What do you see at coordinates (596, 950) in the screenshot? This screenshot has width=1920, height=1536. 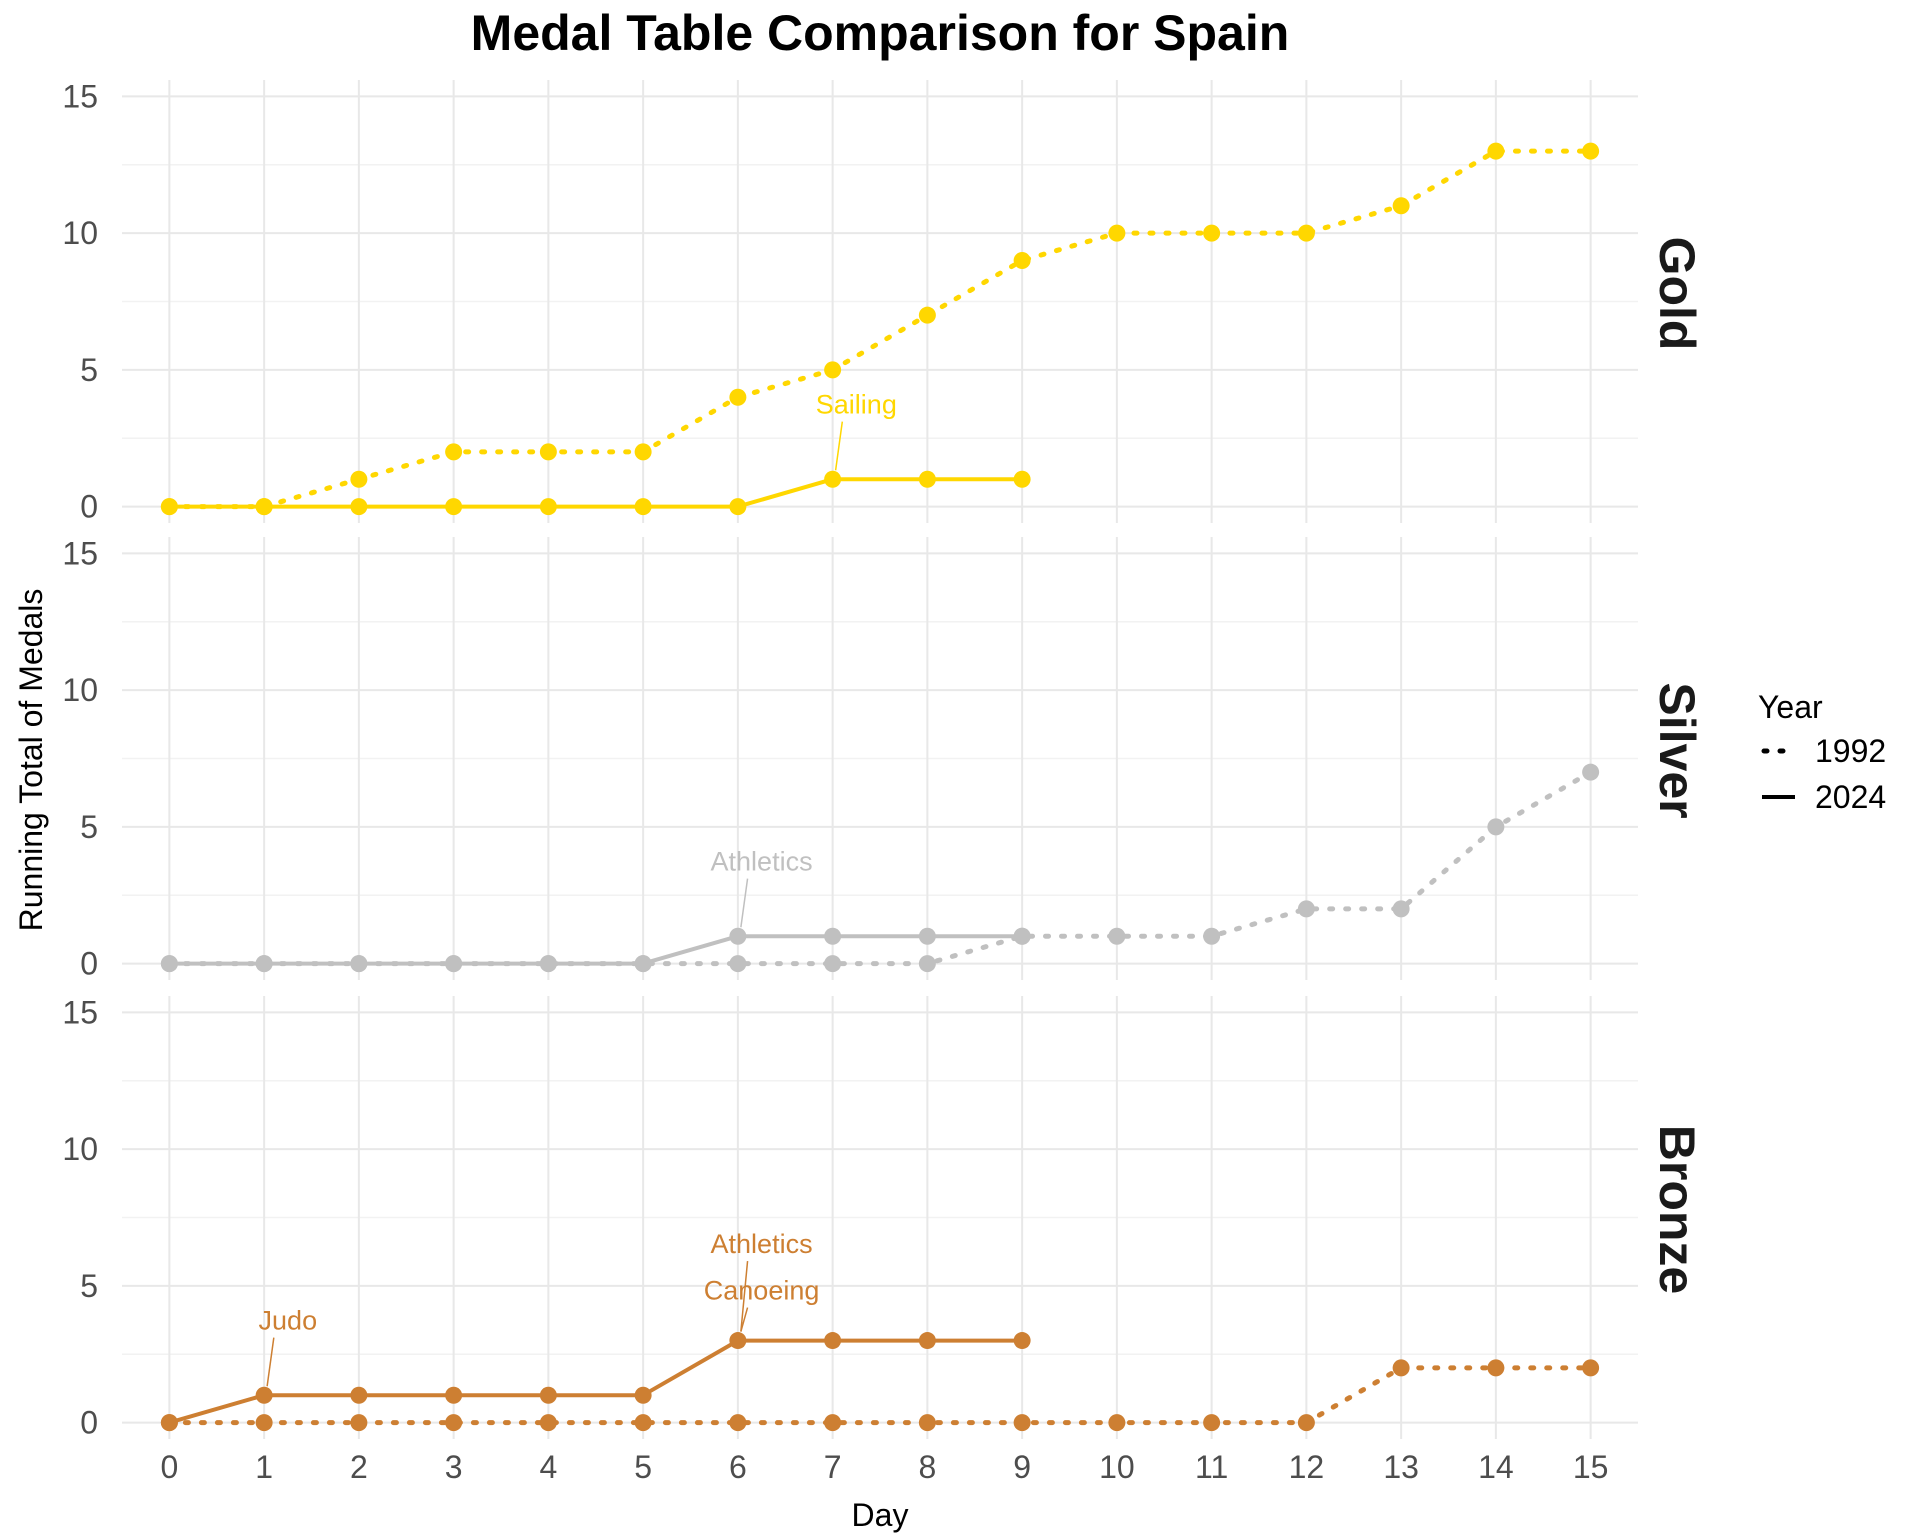 I see `series-line-silver-2024` at bounding box center [596, 950].